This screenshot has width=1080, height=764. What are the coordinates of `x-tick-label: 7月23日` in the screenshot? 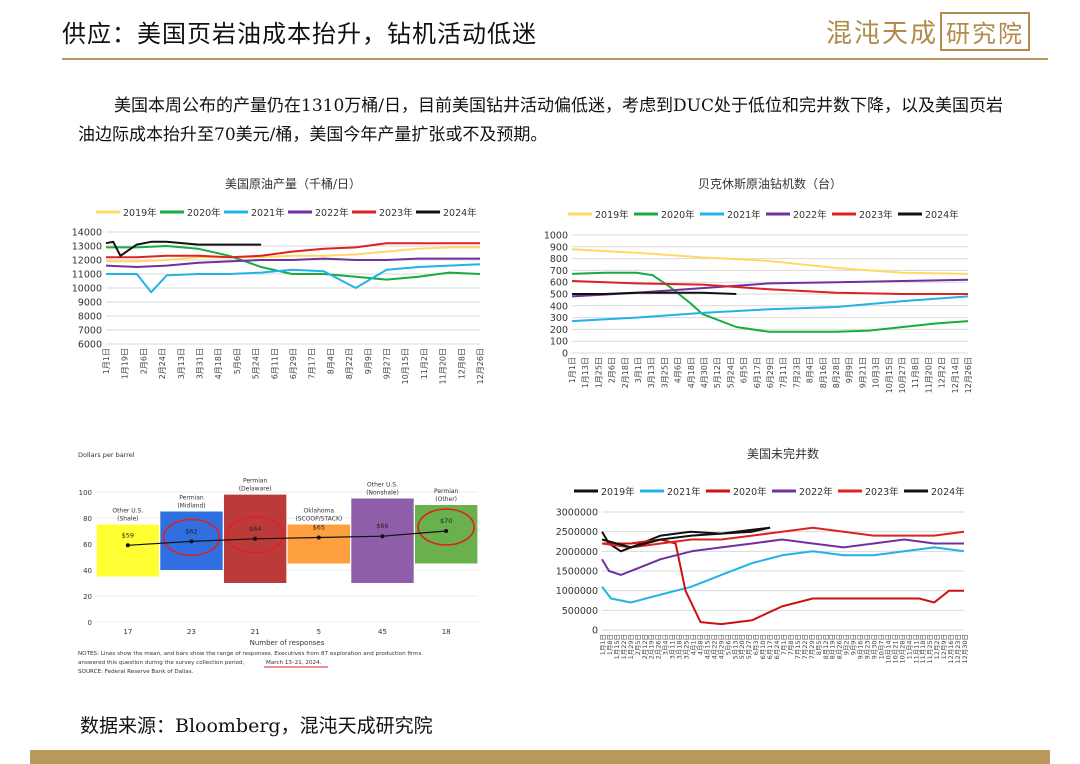 It's located at (796, 372).